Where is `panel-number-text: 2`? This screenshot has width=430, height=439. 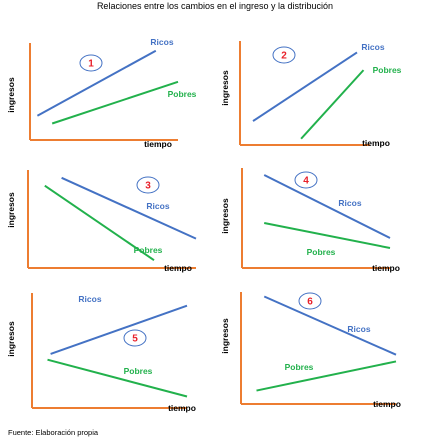
panel-number-text: 2 is located at coordinates (284, 56).